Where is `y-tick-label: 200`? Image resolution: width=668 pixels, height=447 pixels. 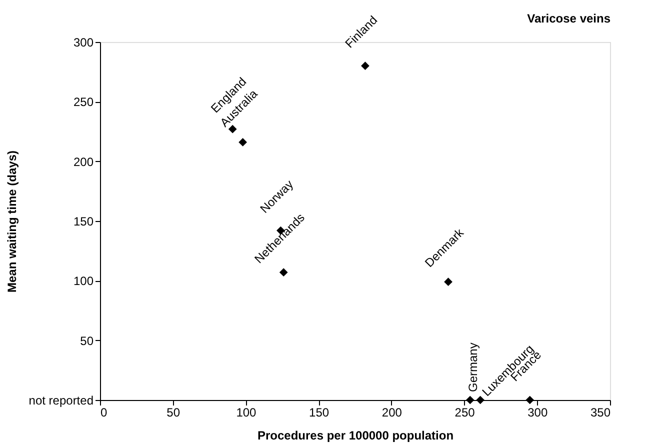 y-tick-label: 200 is located at coordinates (83, 161).